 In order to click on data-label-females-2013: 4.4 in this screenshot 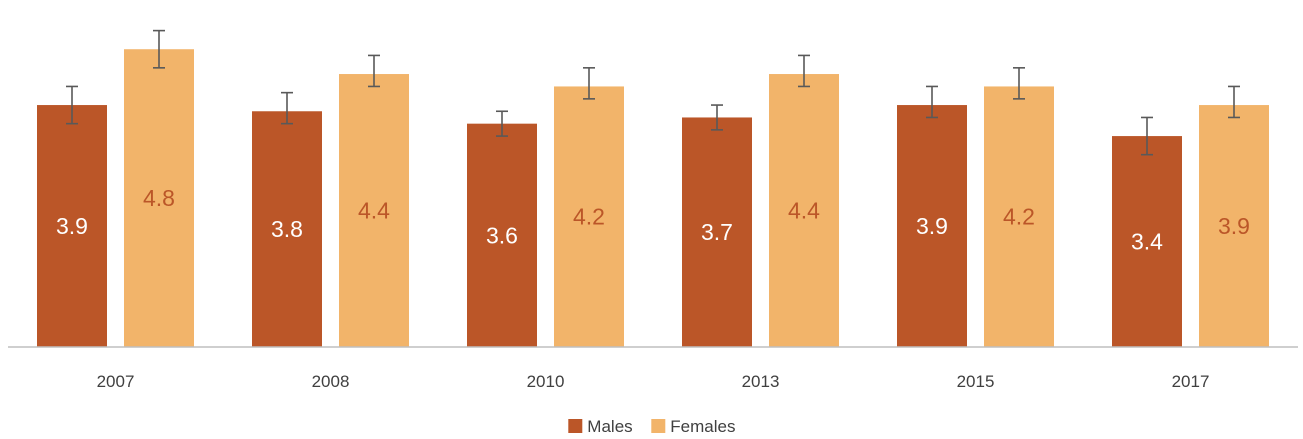, I will do `click(804, 211)`.